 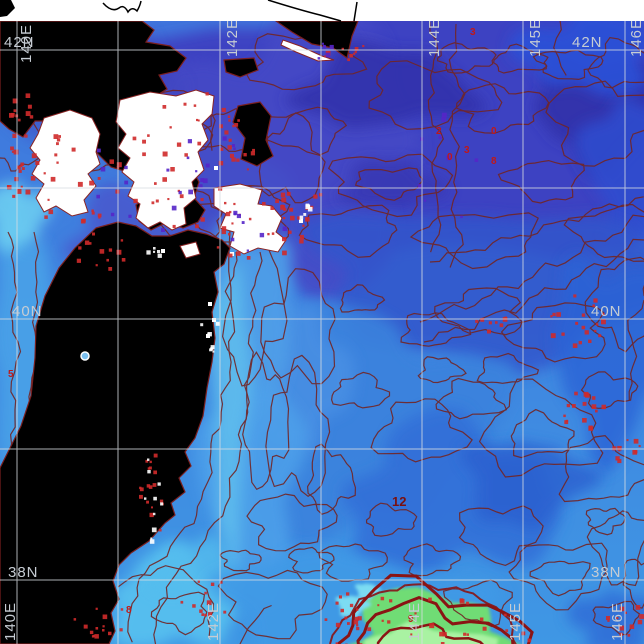 What do you see at coordinates (213, 621) in the screenshot?
I see `lon-label: 142E` at bounding box center [213, 621].